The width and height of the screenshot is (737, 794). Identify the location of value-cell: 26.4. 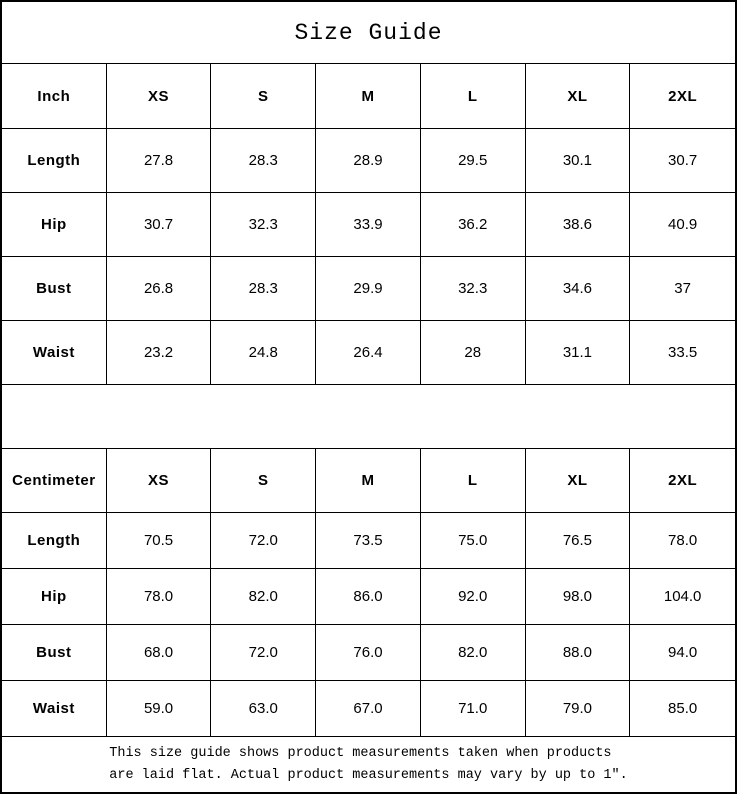
(368, 352).